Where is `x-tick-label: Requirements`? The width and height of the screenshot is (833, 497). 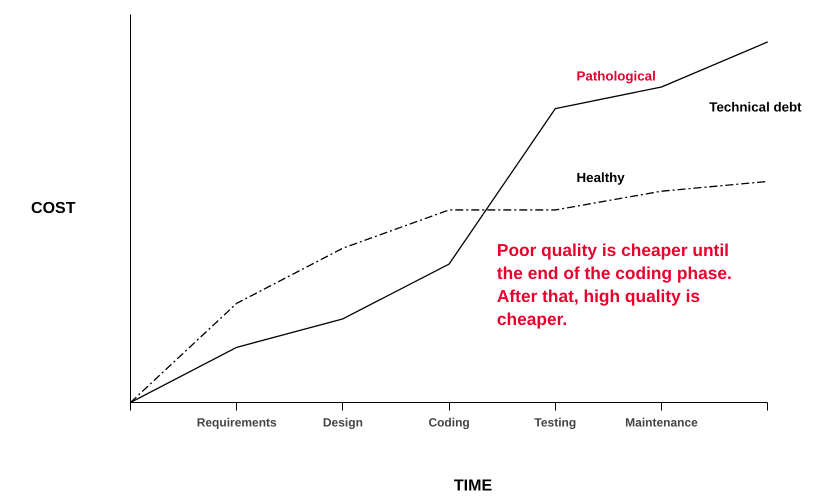
x-tick-label: Requirements is located at coordinates (237, 423).